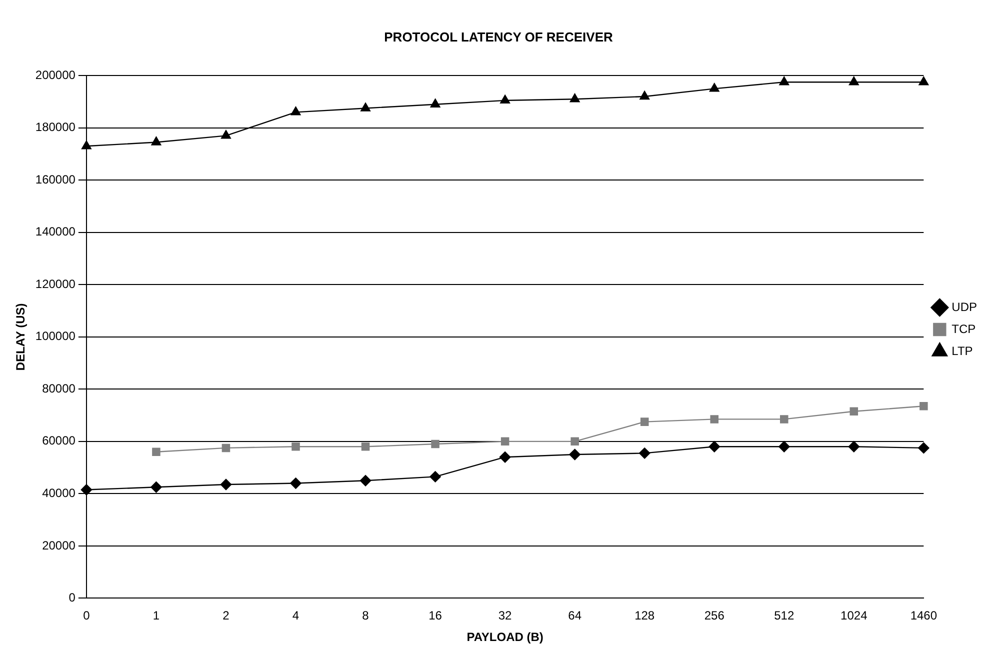  Describe the element at coordinates (156, 615) in the screenshot. I see `x-tick-label: 1` at that location.